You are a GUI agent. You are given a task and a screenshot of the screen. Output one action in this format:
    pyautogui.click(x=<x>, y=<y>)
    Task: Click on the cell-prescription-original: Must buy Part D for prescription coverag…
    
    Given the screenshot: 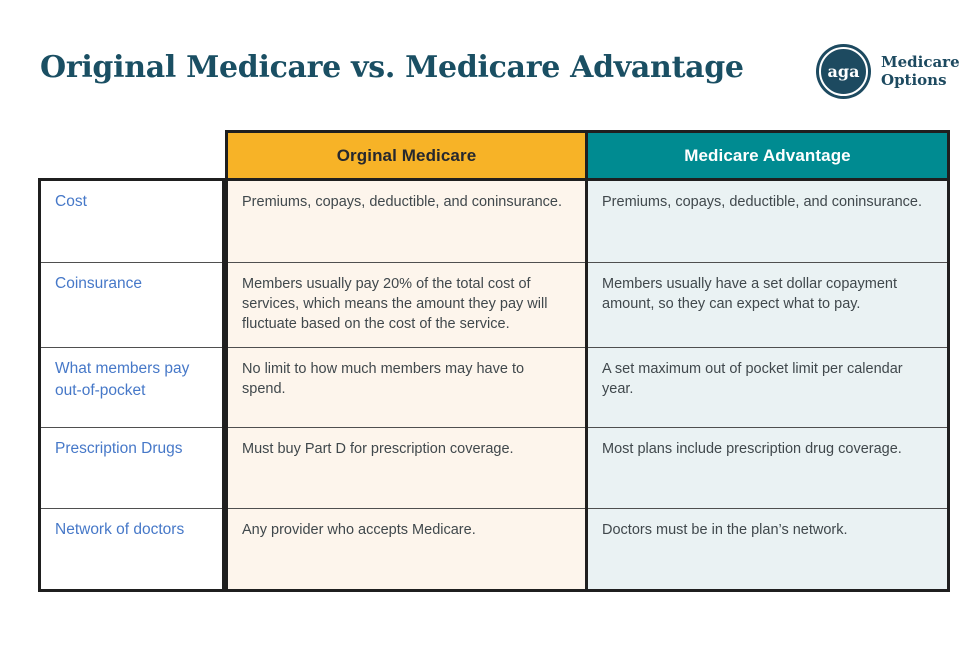 What is the action you would take?
    pyautogui.click(x=406, y=468)
    